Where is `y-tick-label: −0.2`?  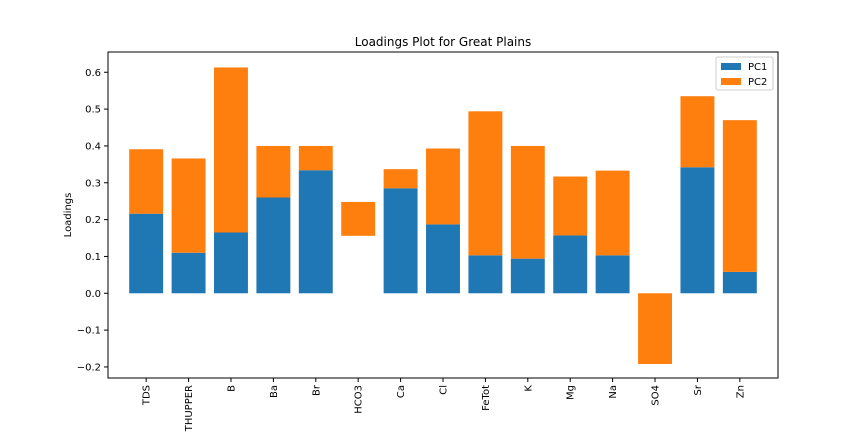
y-tick-label: −0.2 is located at coordinates (89, 367).